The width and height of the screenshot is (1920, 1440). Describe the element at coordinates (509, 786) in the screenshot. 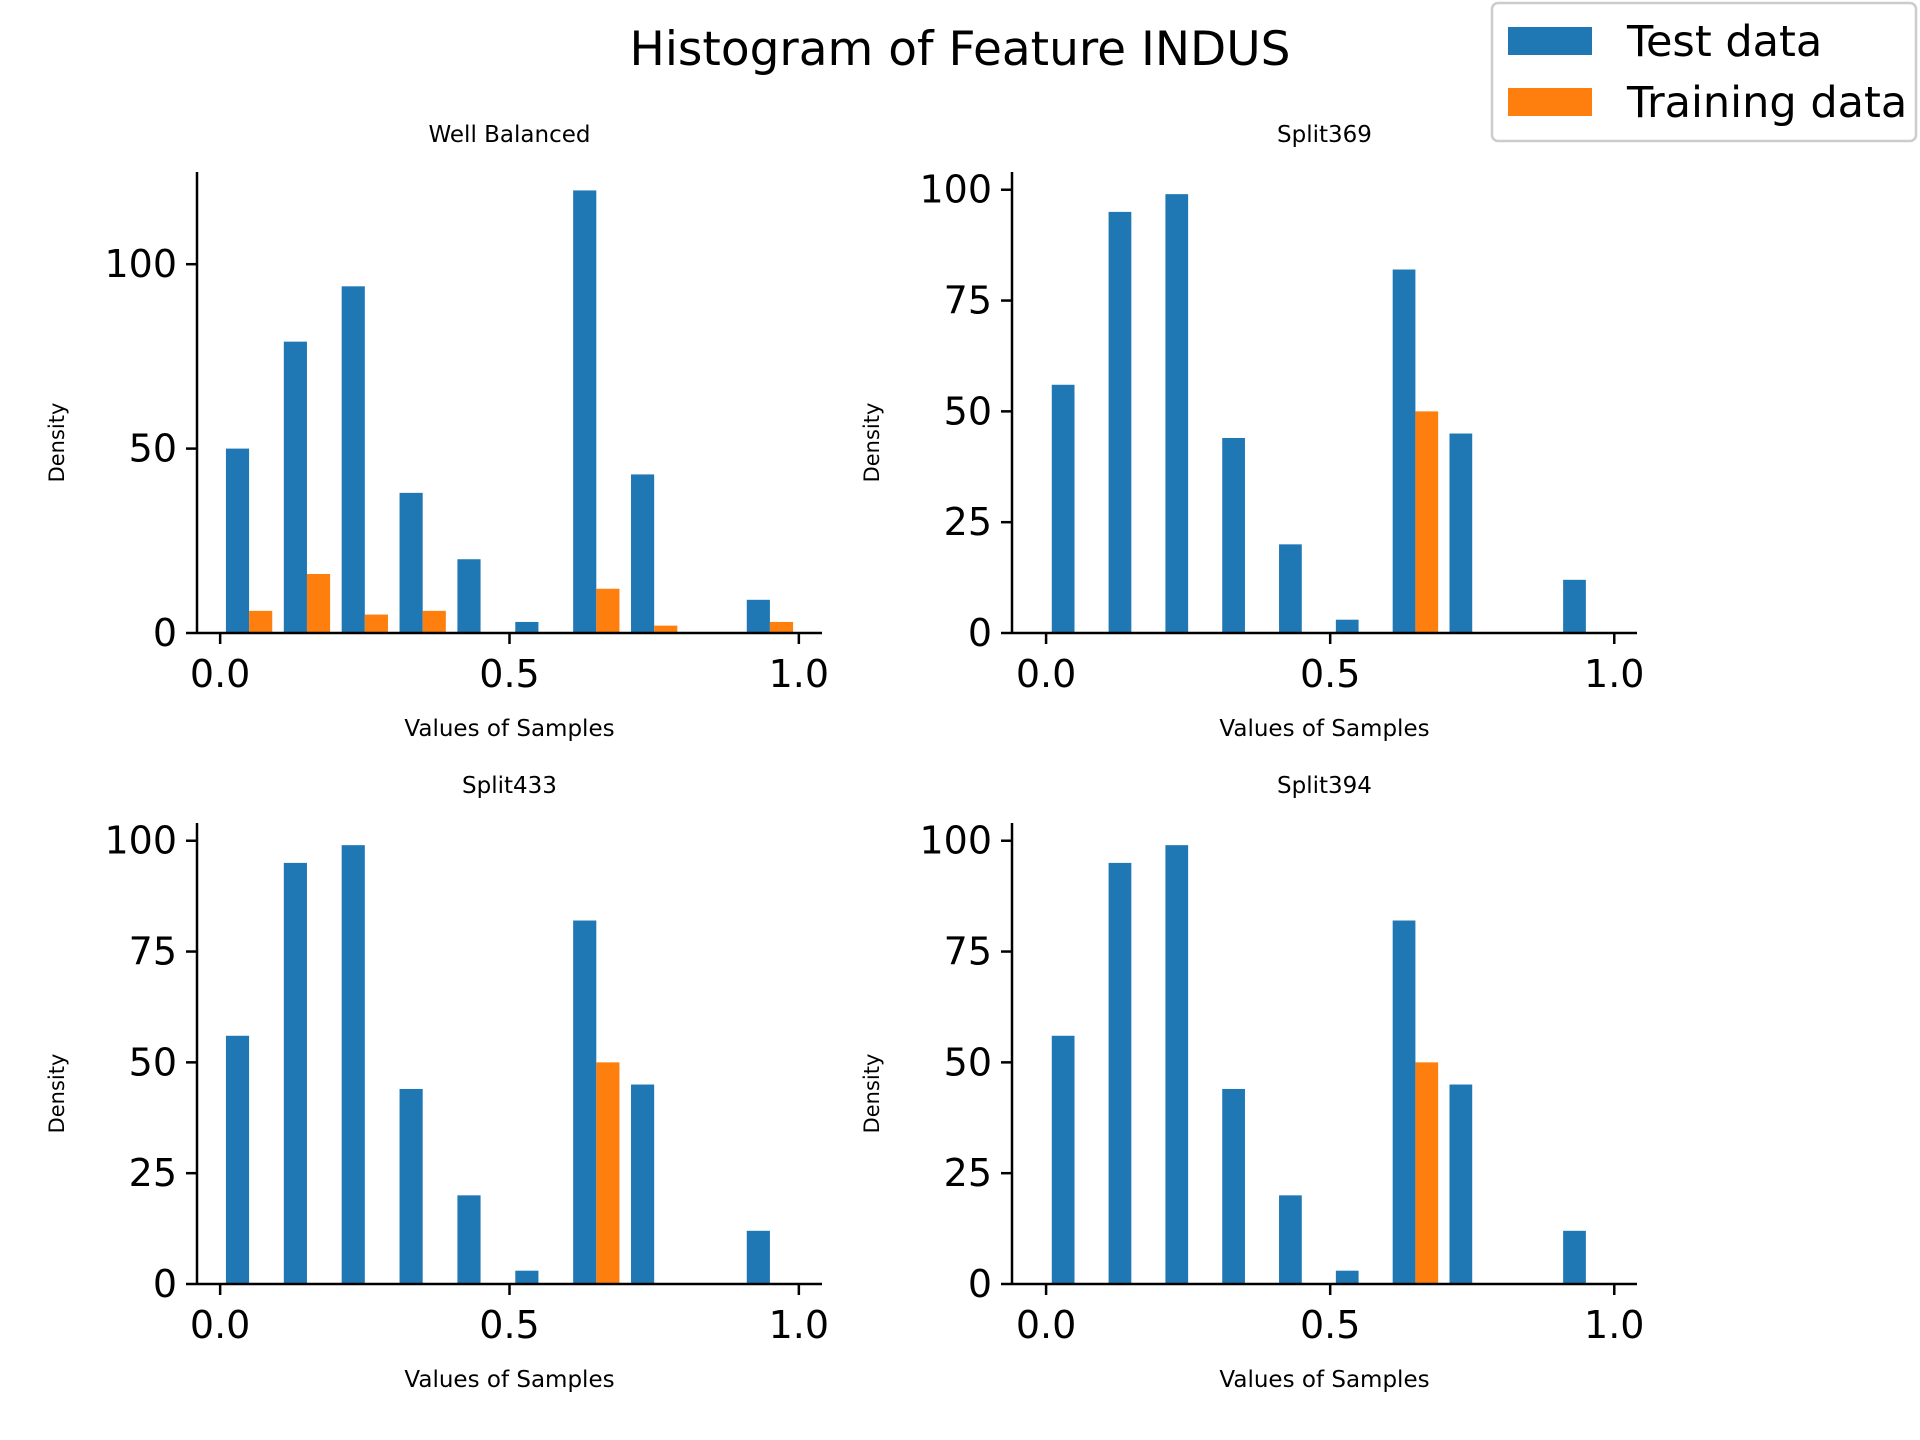

I see `subplot-title: Split433` at that location.